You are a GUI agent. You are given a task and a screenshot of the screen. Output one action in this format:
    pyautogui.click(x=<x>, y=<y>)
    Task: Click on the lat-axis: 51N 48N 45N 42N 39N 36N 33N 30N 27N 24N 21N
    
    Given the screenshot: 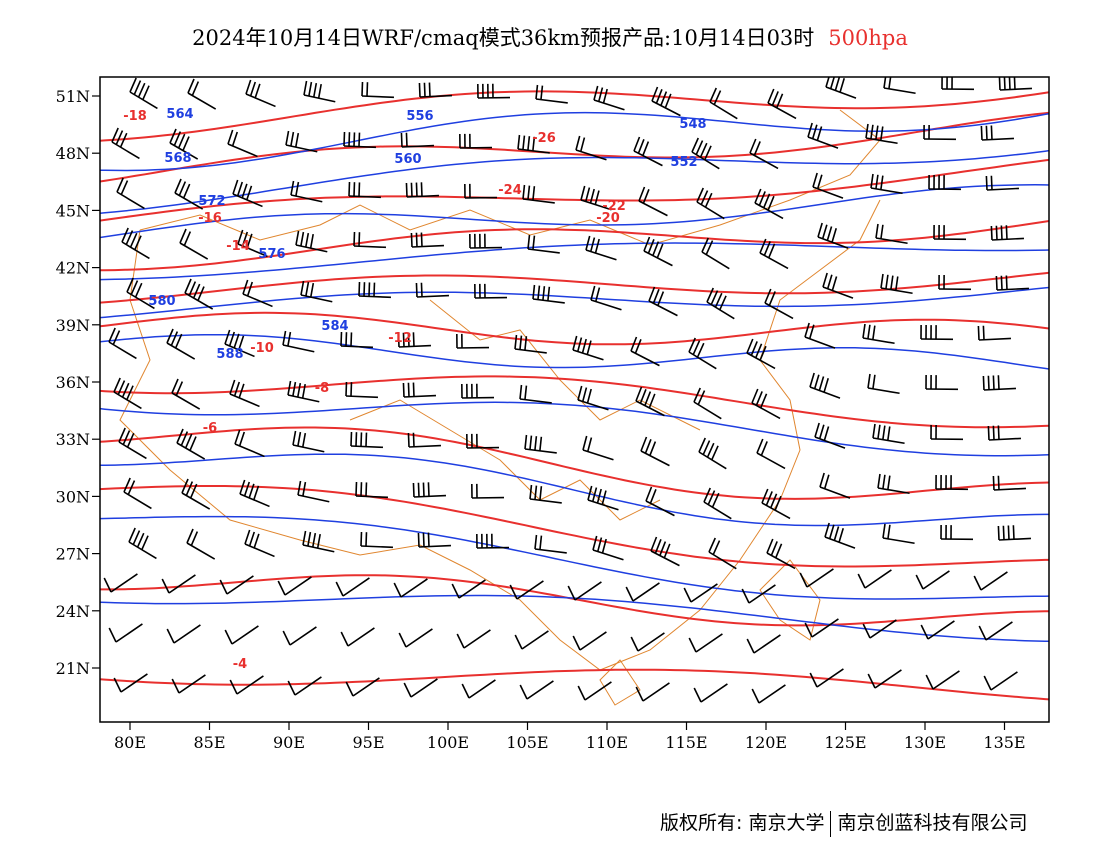 What is the action you would take?
    pyautogui.click(x=78, y=382)
    